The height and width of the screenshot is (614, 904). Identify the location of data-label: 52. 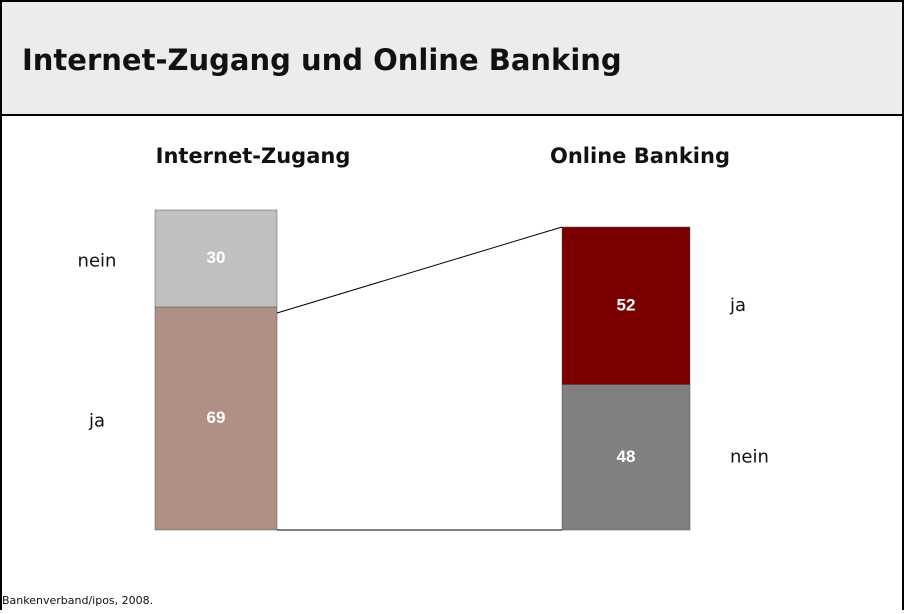
(626, 304).